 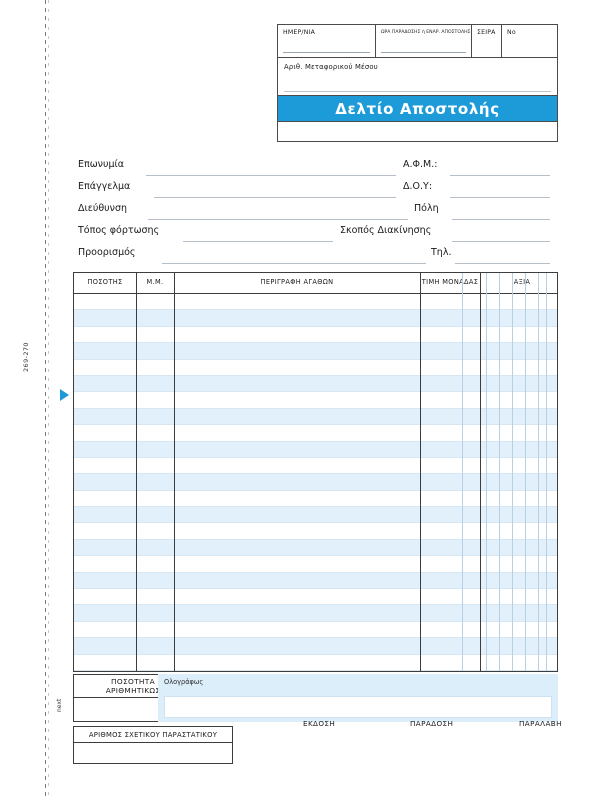 I want to click on document-title-bar: Δελτίο Αποστολής, so click(x=417, y=109).